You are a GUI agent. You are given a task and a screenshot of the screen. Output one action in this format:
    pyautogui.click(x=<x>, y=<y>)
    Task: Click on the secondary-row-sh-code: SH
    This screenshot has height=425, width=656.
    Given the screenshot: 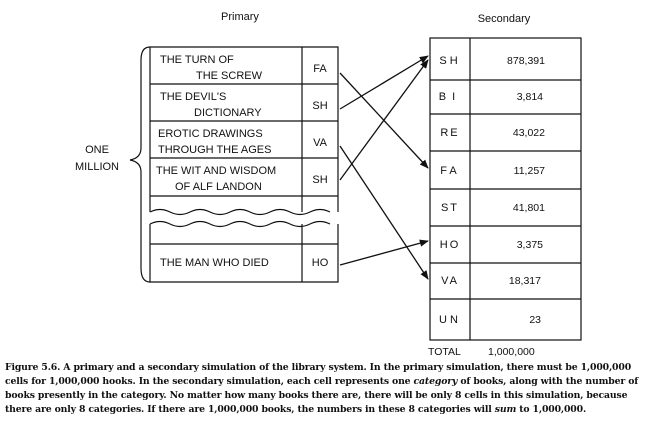 What is the action you would take?
    pyautogui.click(x=449, y=61)
    